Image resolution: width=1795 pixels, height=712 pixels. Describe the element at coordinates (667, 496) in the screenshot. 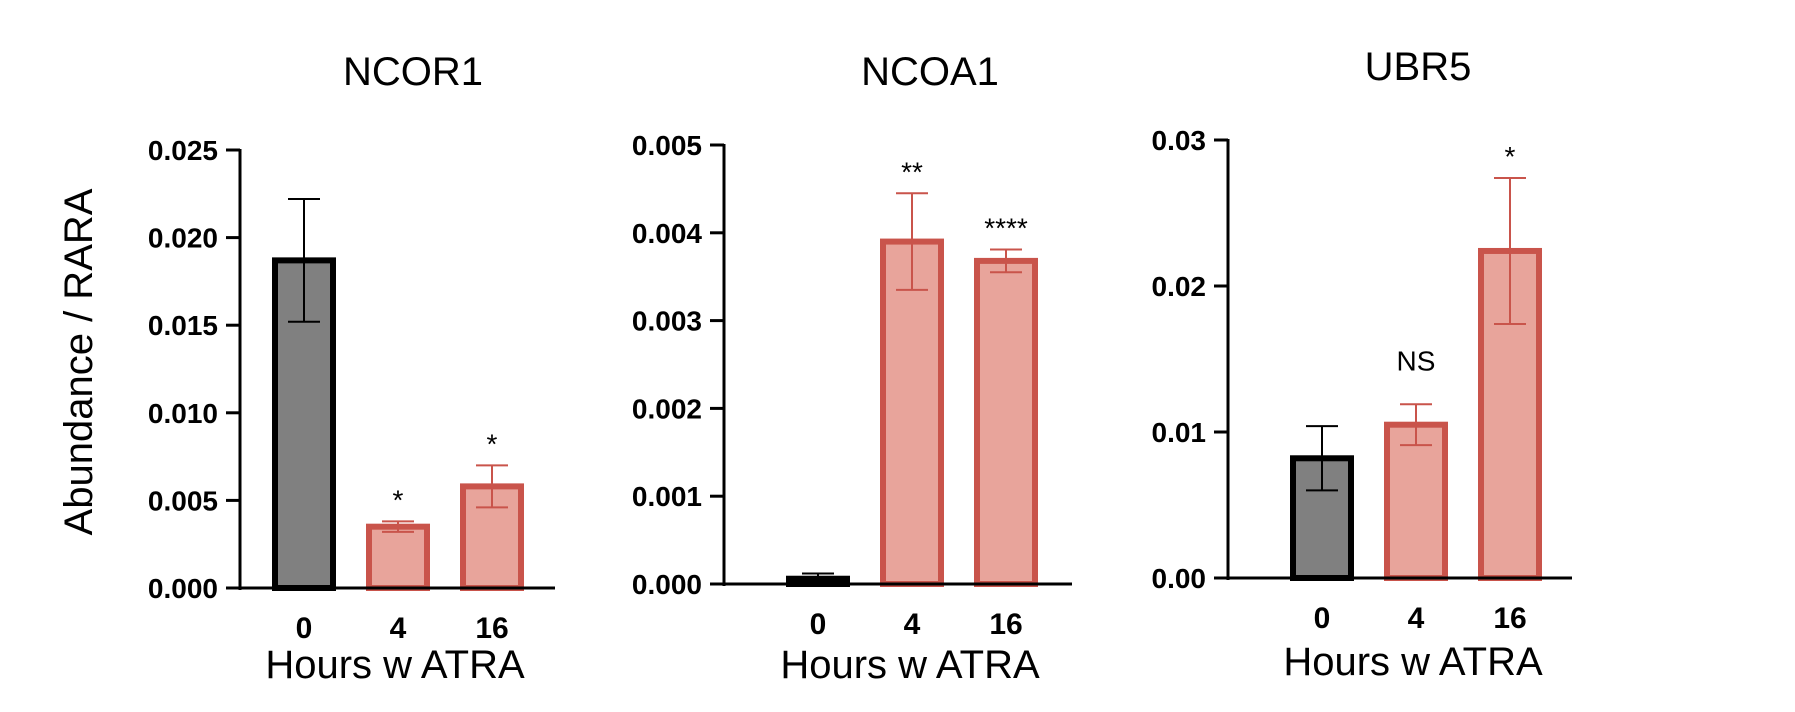

I see `y-tick-label: 0.001` at that location.